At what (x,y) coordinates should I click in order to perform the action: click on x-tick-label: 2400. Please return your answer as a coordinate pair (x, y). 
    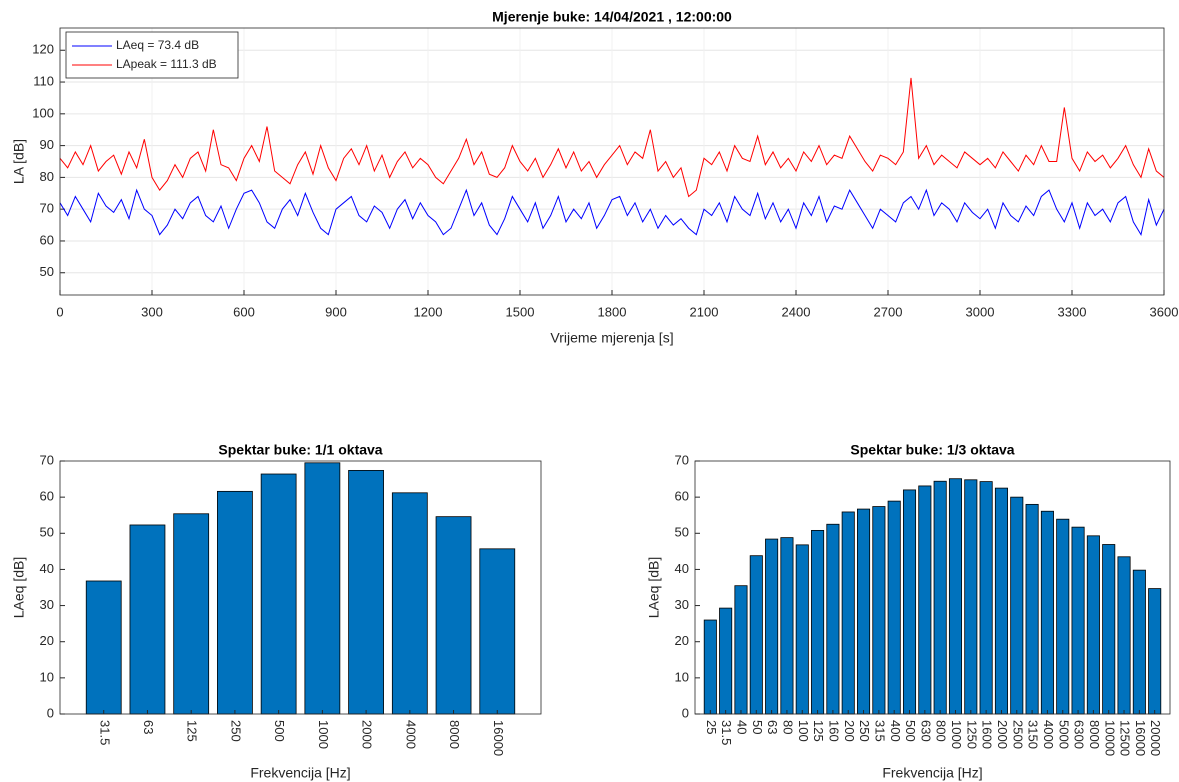
    Looking at the image, I should click on (796, 311).